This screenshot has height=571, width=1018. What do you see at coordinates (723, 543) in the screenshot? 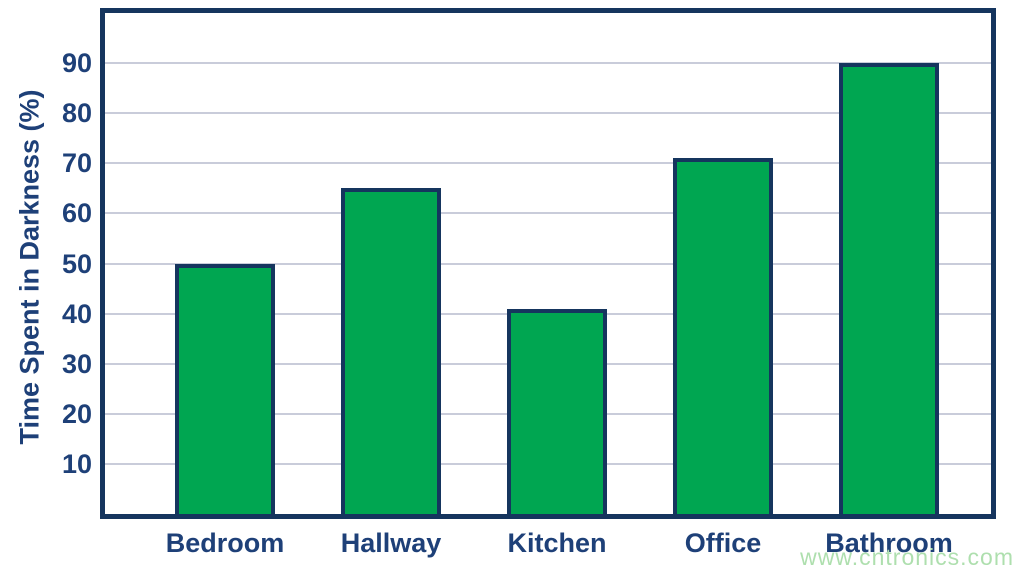
I see `x-axis-label-office: Office` at bounding box center [723, 543].